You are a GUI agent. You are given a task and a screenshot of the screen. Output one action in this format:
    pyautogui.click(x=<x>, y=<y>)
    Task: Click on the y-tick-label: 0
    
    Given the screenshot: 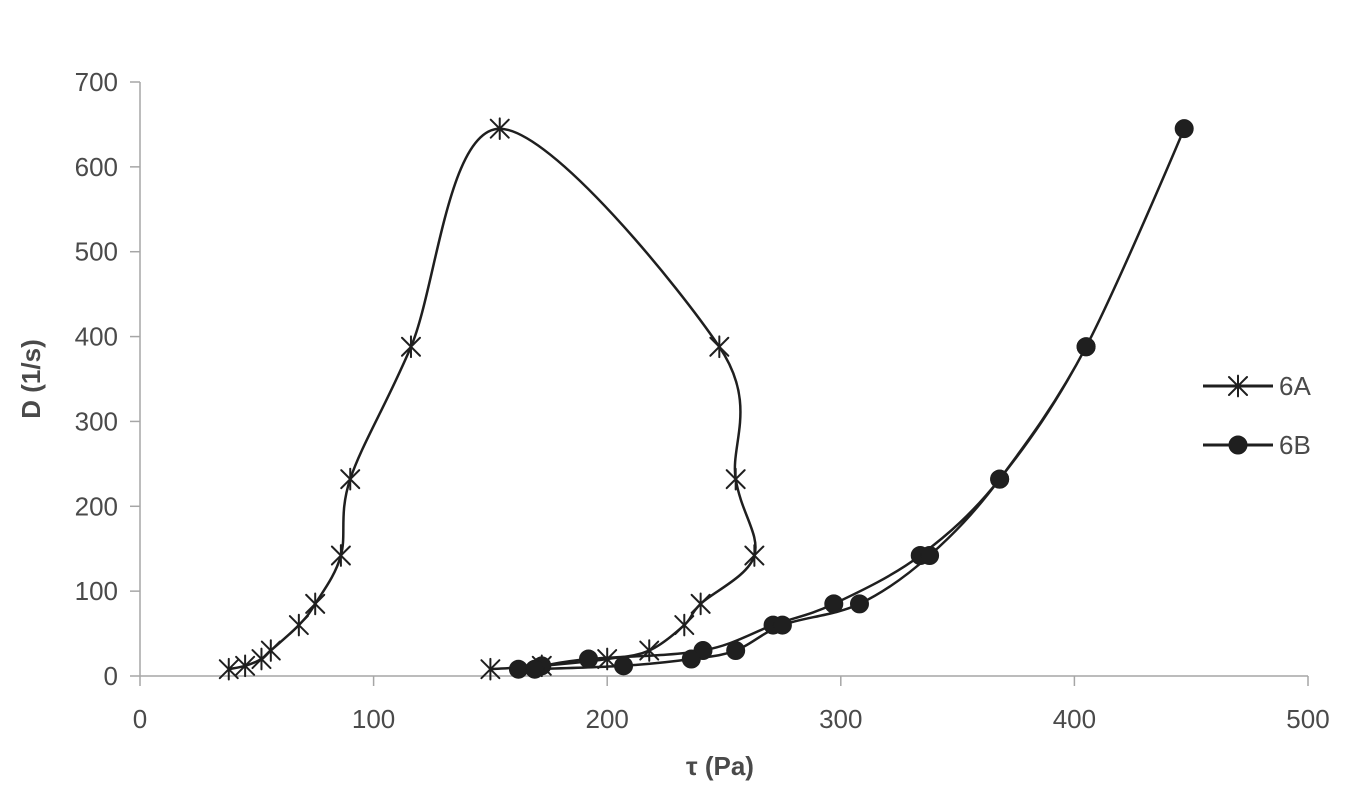 What is the action you would take?
    pyautogui.click(x=111, y=676)
    